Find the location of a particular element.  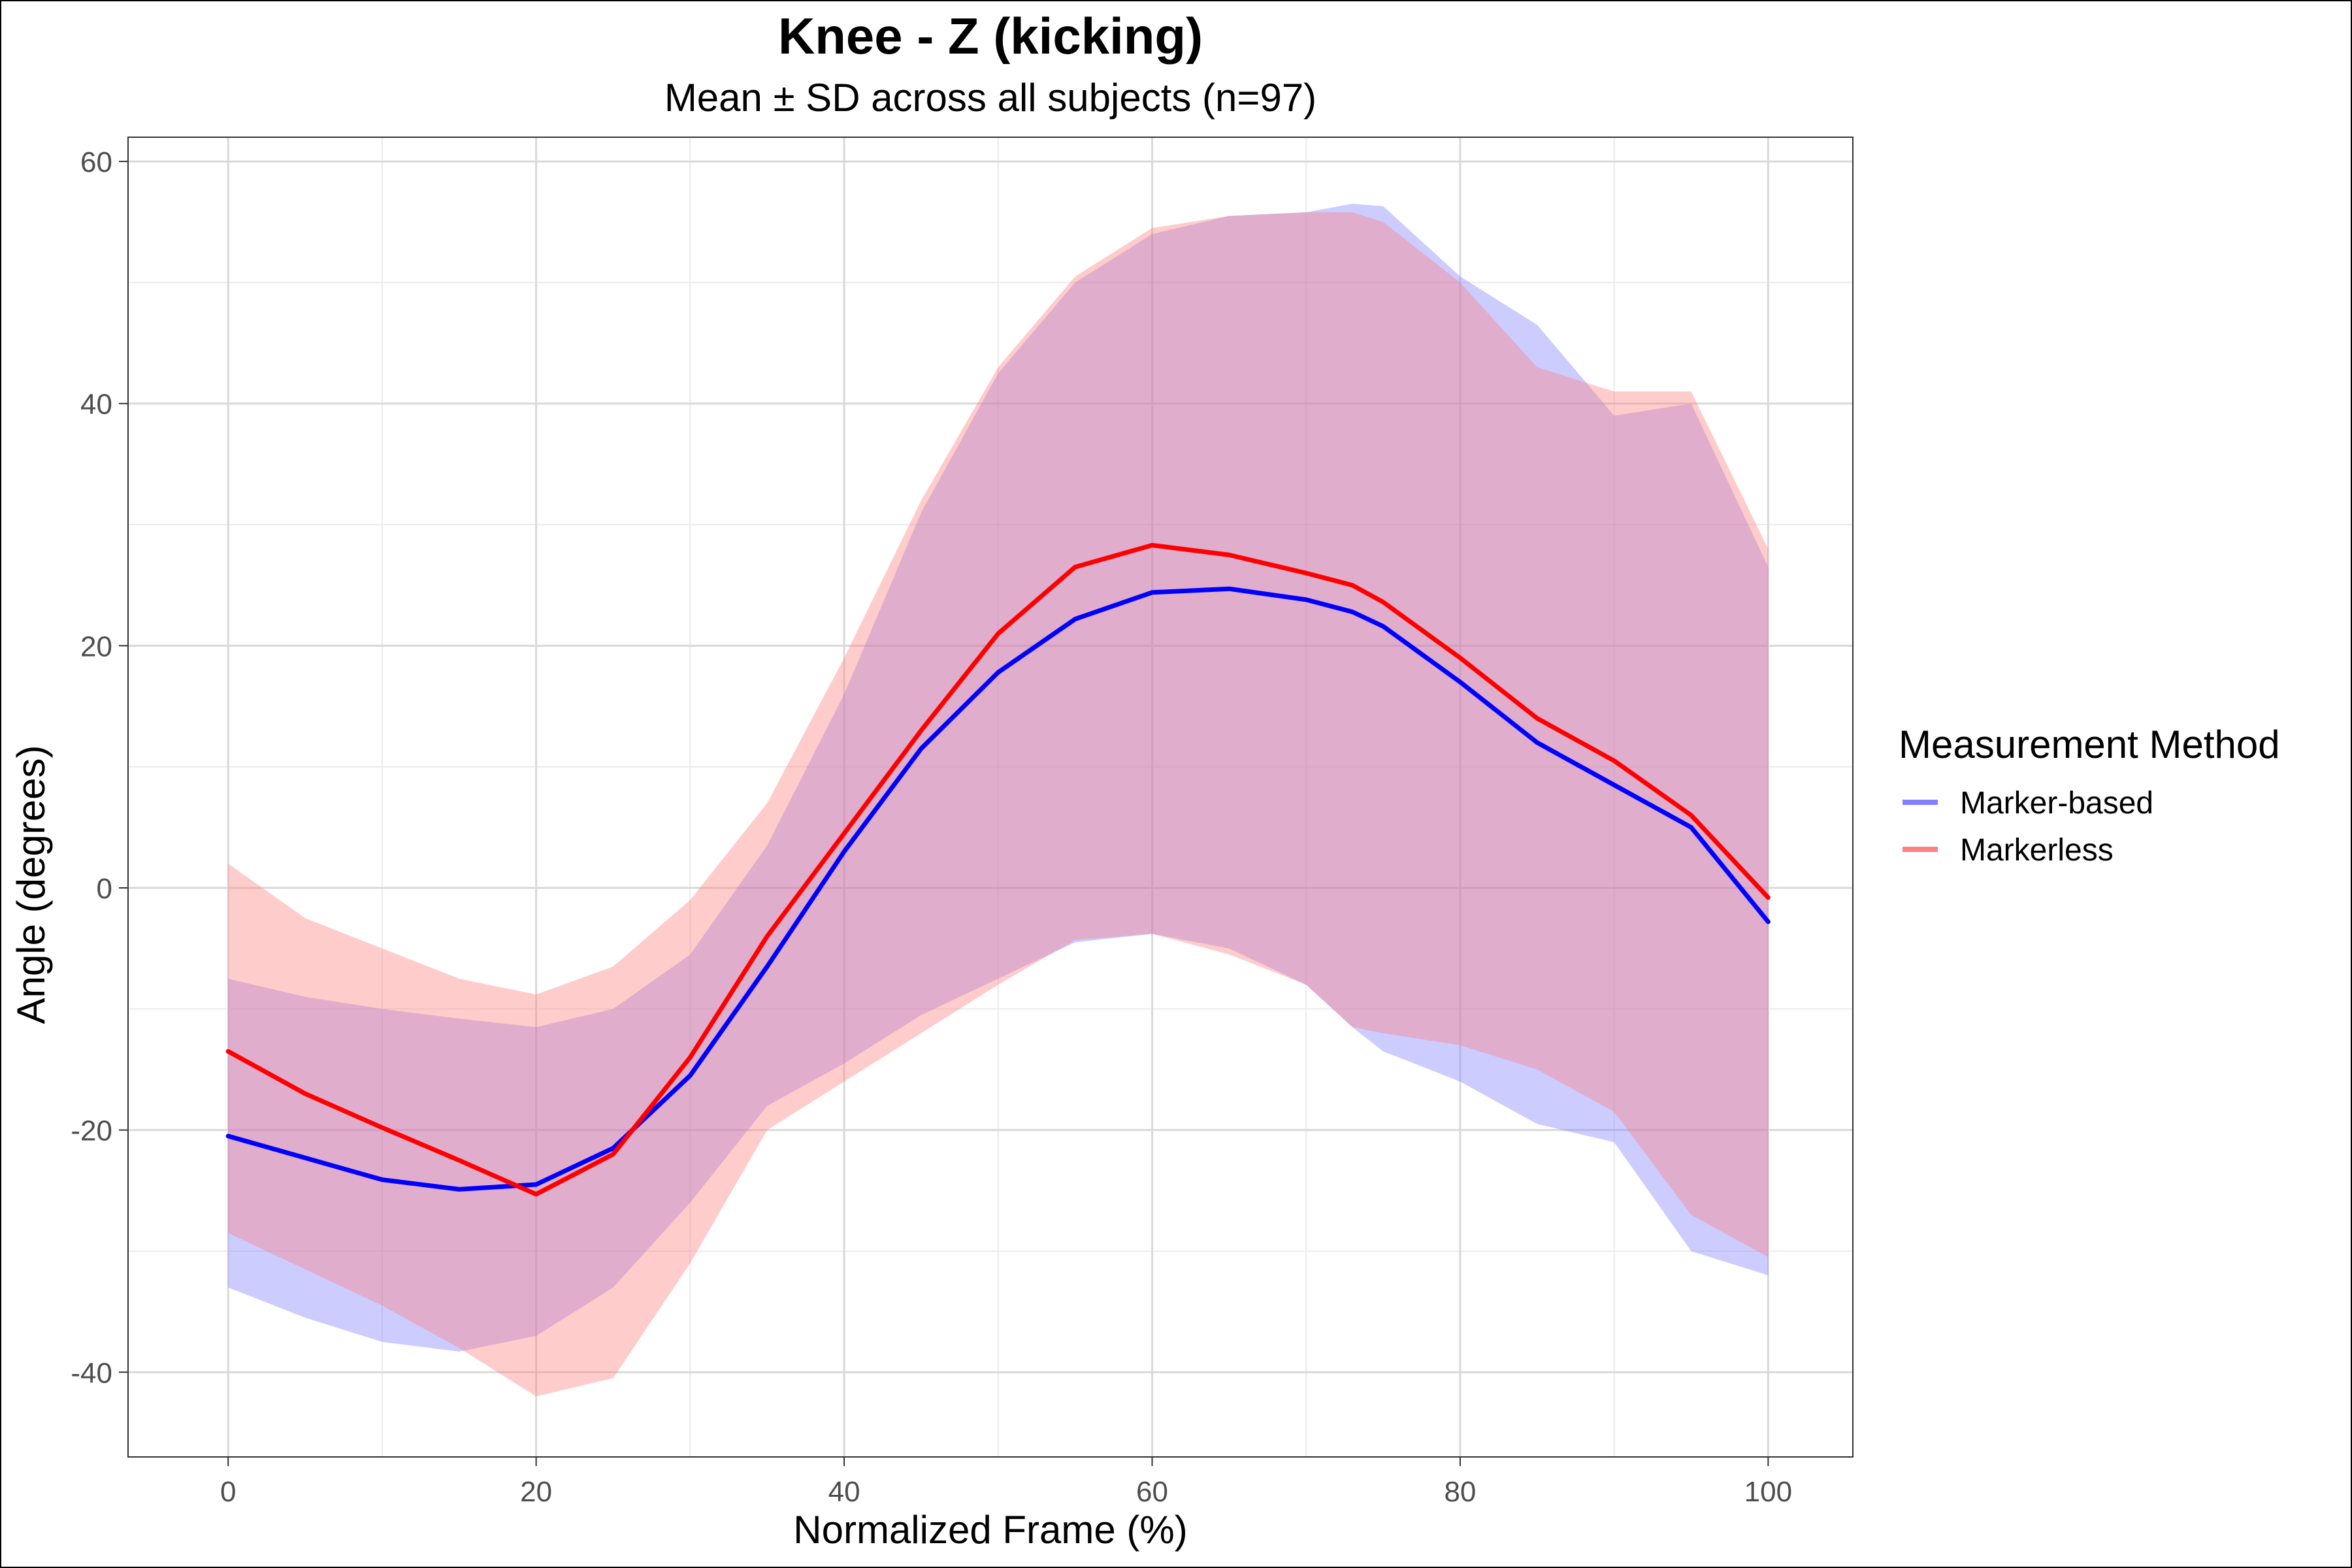

y-tick-label: 40 is located at coordinates (96, 405).